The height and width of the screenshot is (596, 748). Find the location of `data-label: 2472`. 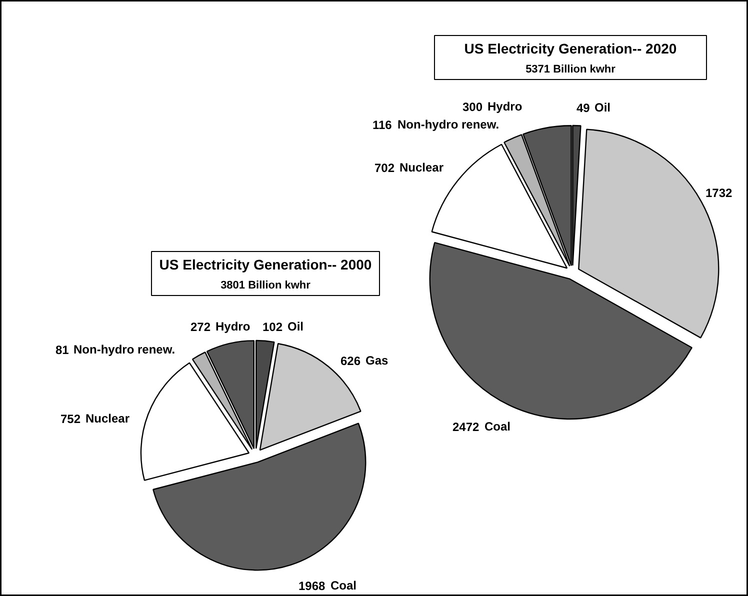

data-label: 2472 is located at coordinates (466, 427).